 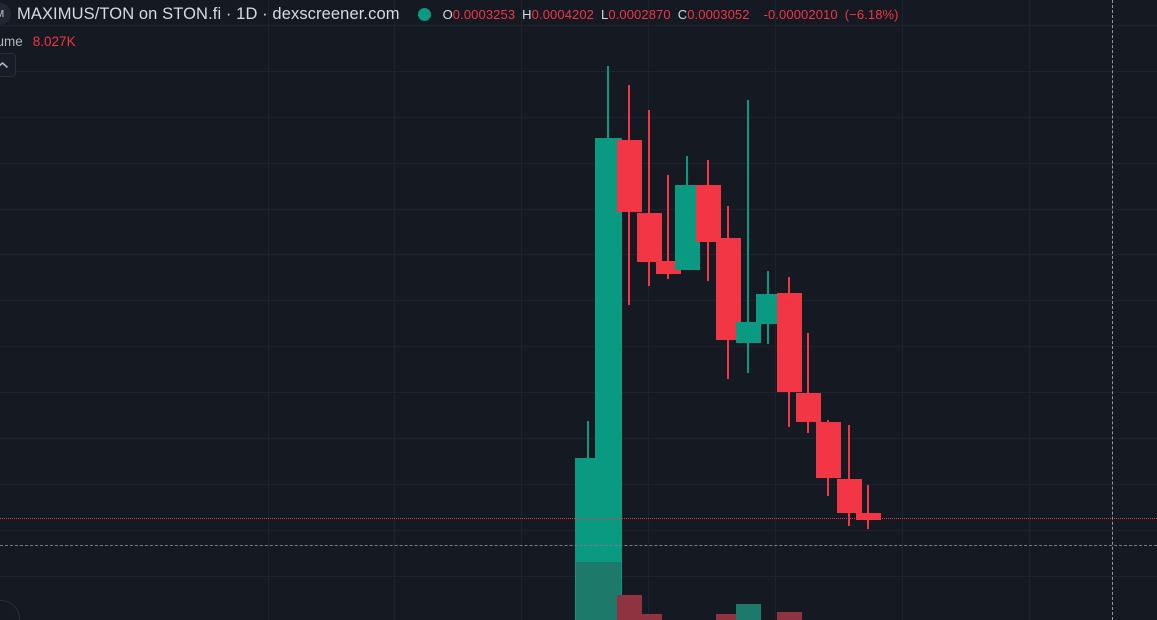 What do you see at coordinates (871, 14) in the screenshot?
I see `change-percent: (−6.18%)` at bounding box center [871, 14].